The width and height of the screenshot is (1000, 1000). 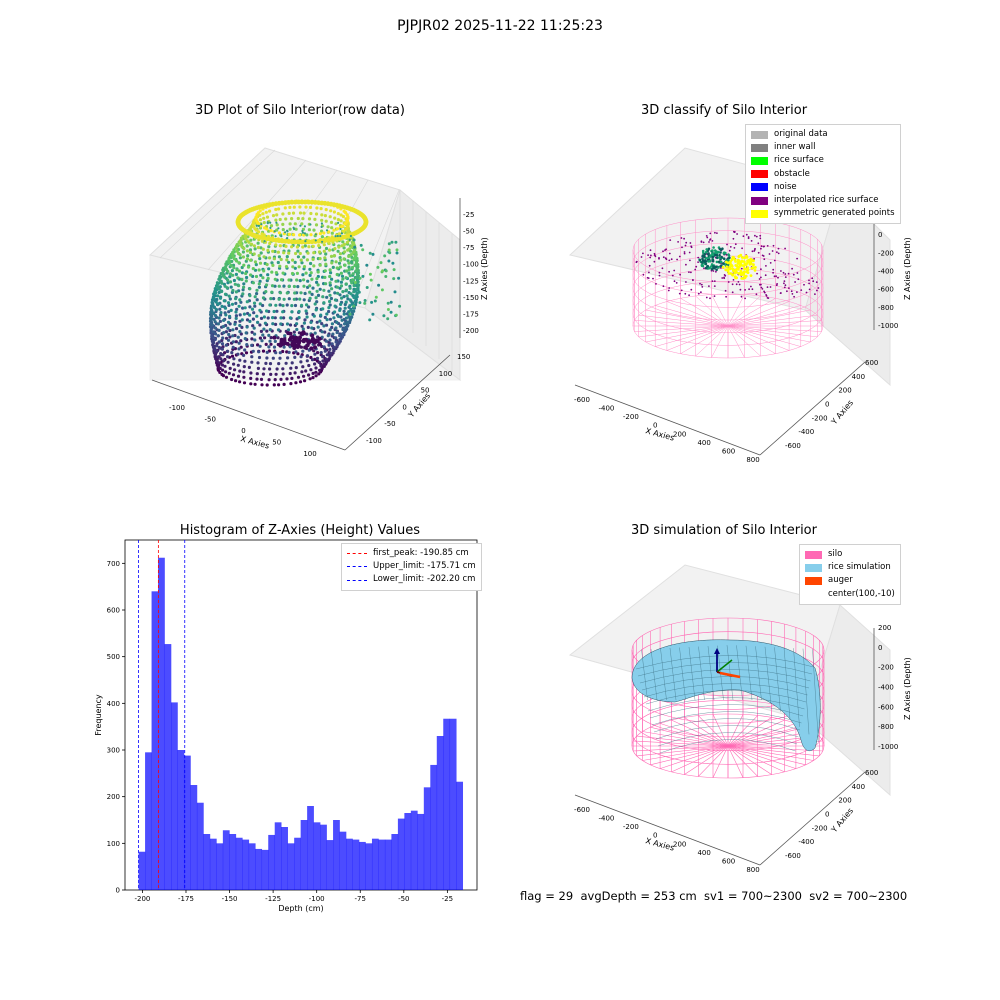 What do you see at coordinates (842, 412) in the screenshot?
I see `plot2-ylabel: Y Axies` at bounding box center [842, 412].